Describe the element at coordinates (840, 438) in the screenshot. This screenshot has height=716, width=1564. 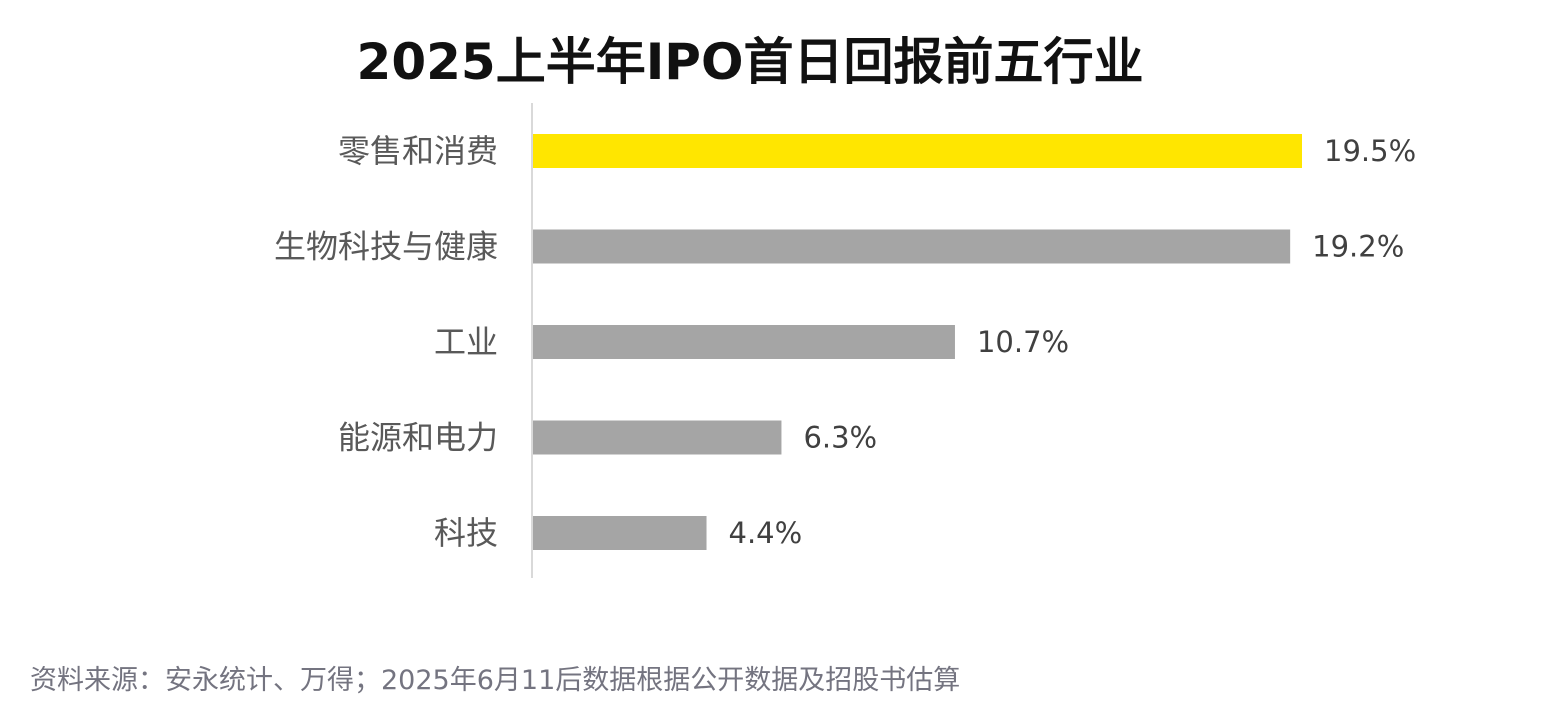
I see `value-label: 6.3%` at that location.